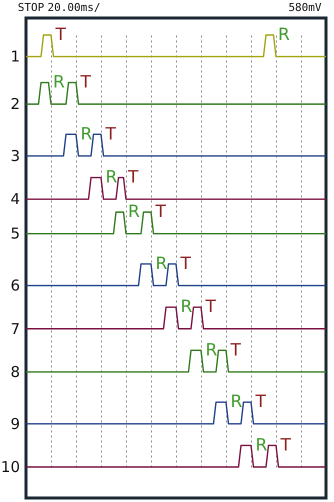 Image resolution: width=334 pixels, height=502 pixels. I want to click on series-label: 2, so click(15, 104).